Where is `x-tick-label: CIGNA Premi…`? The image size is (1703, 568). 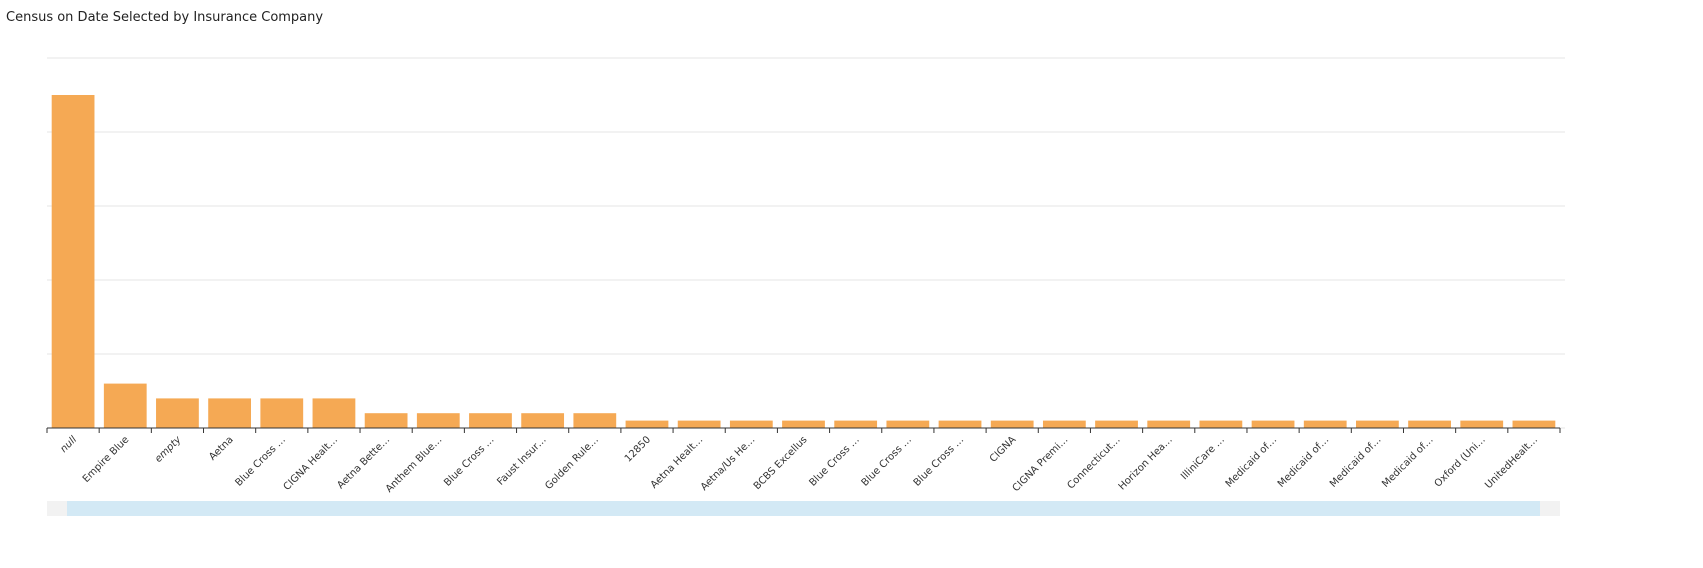 x-tick-label: CIGNA Premi… is located at coordinates (1041, 464).